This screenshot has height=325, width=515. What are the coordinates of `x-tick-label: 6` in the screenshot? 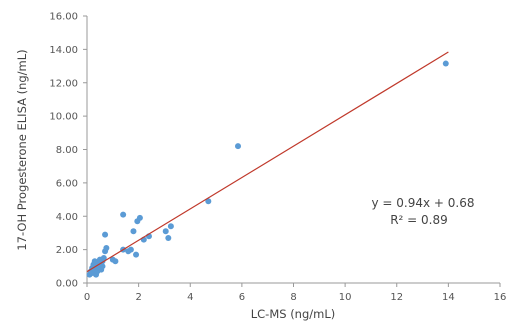 It's located at (242, 297).